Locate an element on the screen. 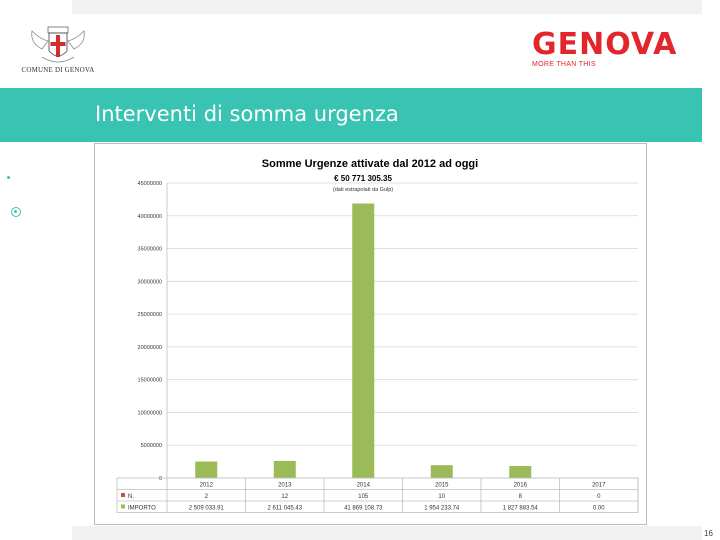 The width and height of the screenshot is (720, 540). data-table-cell: 2 611 045.43 is located at coordinates (284, 509).